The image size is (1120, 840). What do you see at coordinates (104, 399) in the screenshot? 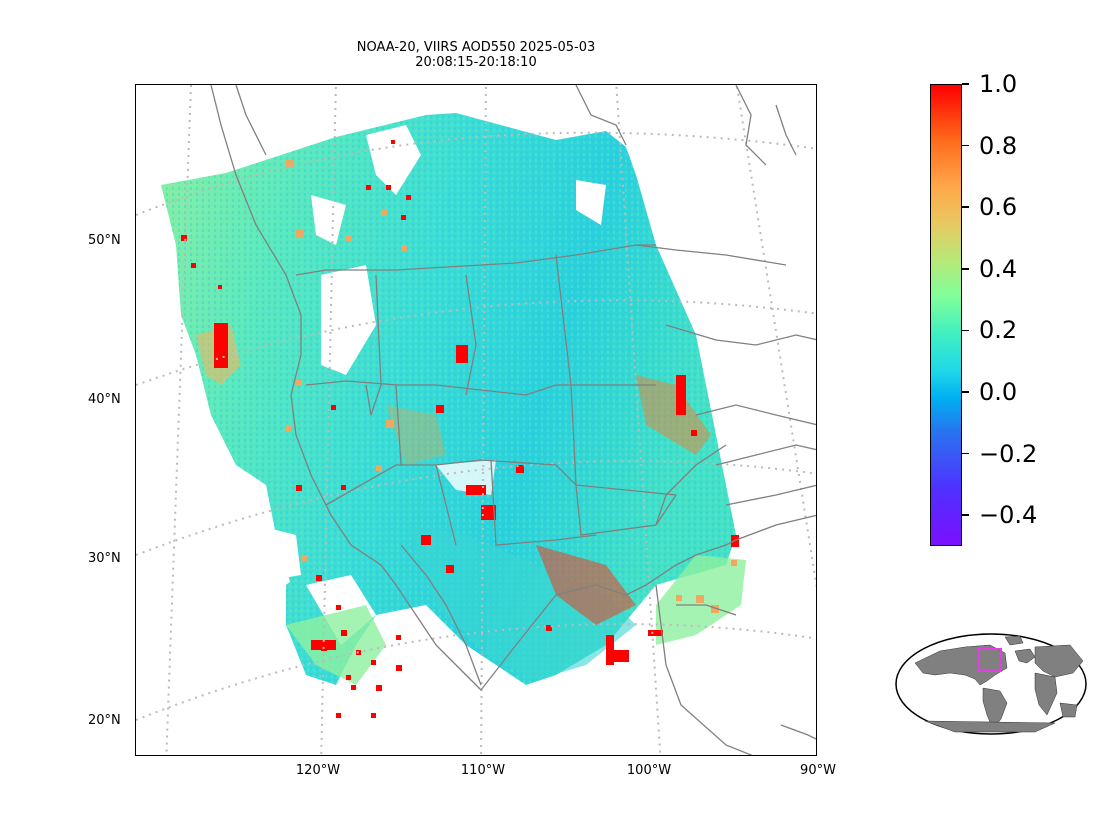
I see `lat-label-40n: 40°N` at bounding box center [104, 399].